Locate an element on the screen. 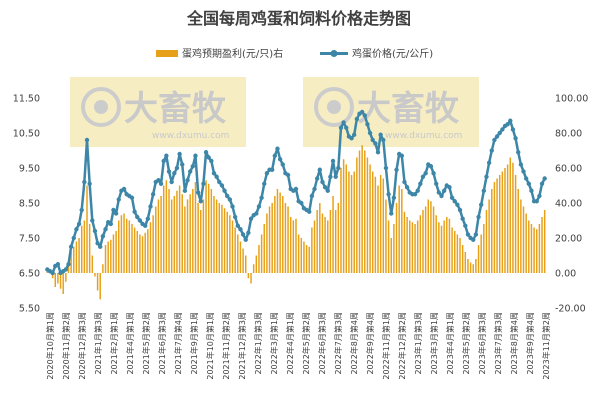  x-axis-tick-label: 2021年12月第3周 is located at coordinates (242, 346).